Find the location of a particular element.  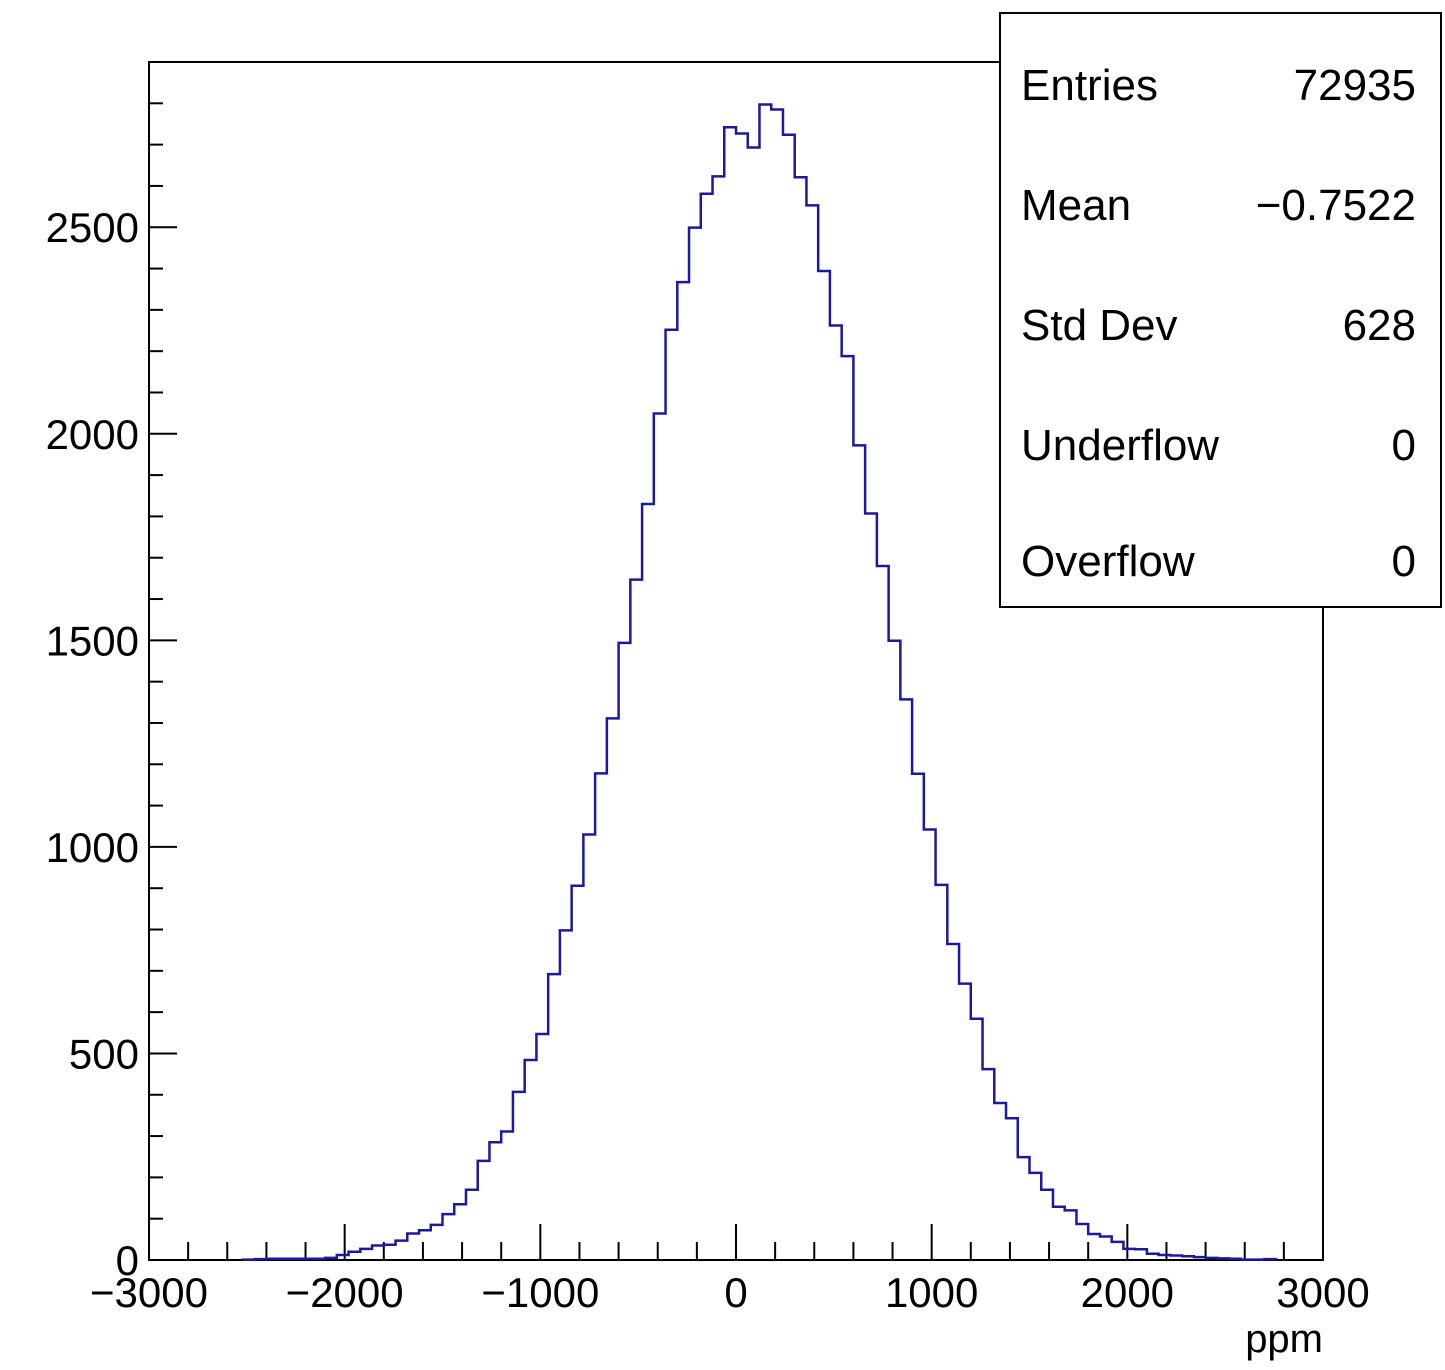

stat-row-overflow: Overflow 0 is located at coordinates (1218, 562).